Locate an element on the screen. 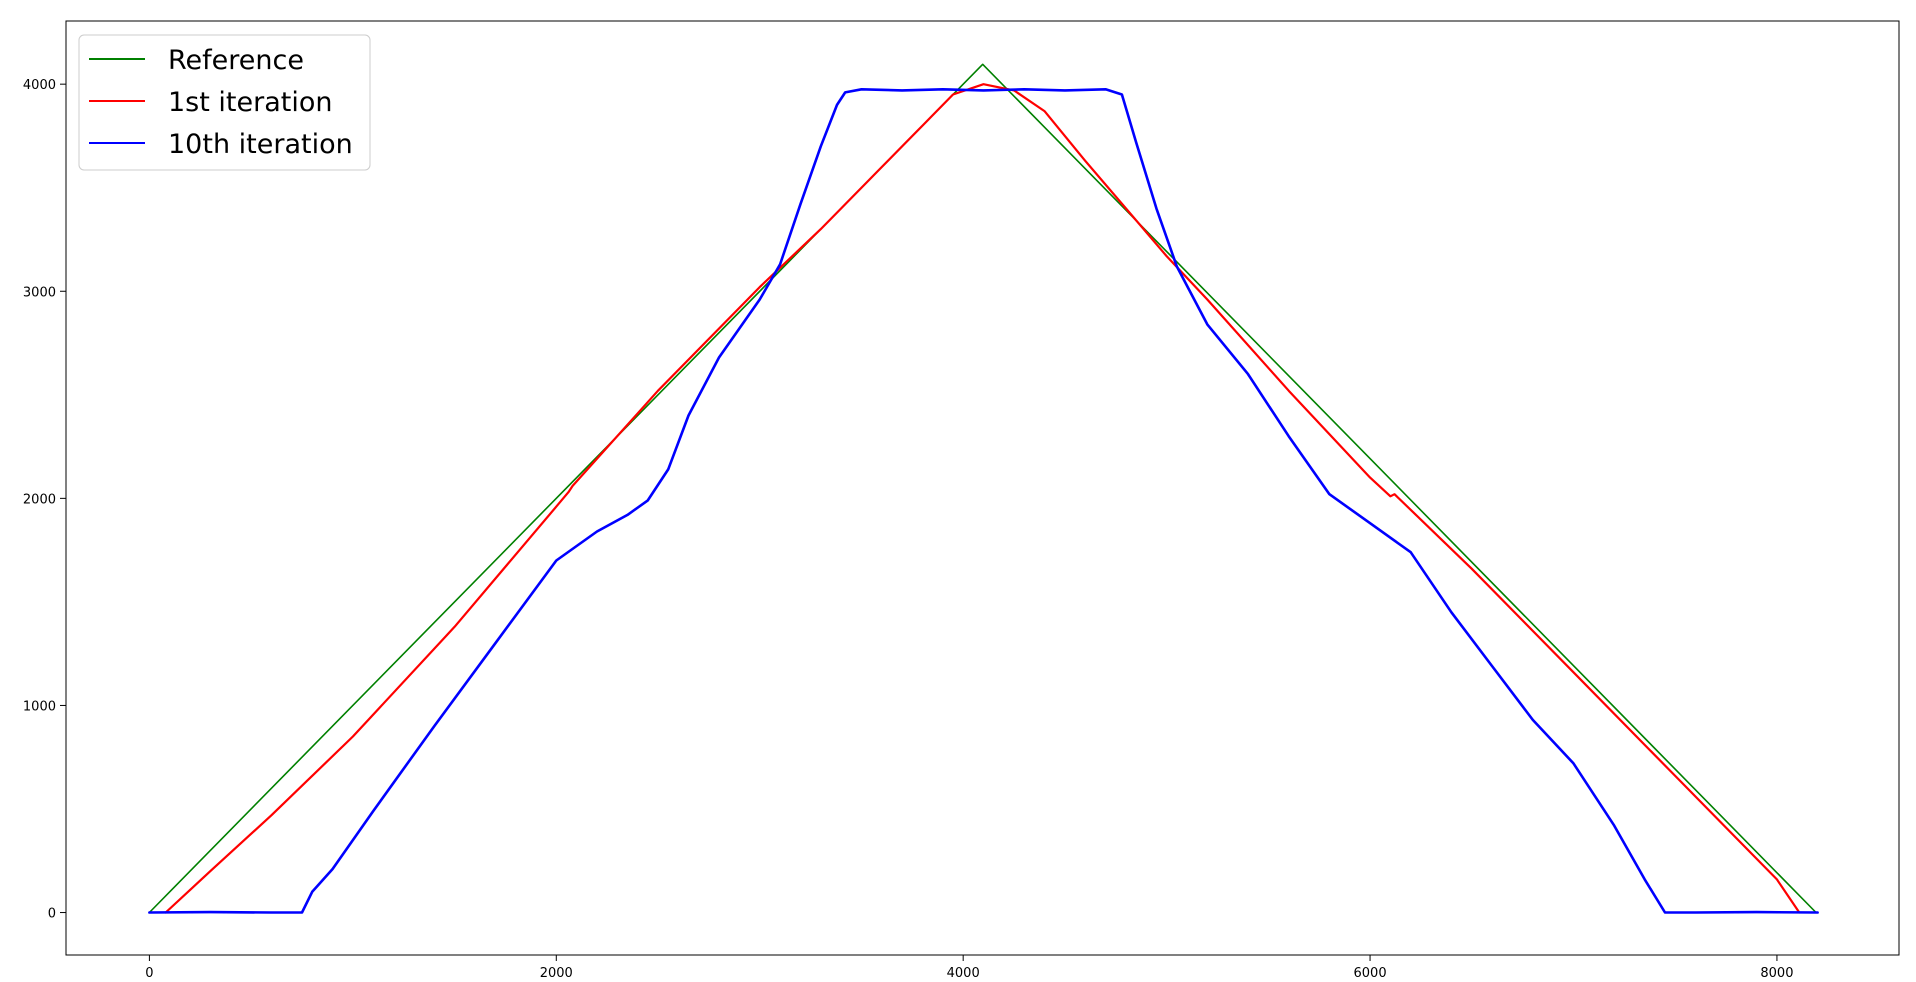 The image size is (1916, 982). legend-label: Reference is located at coordinates (236, 60).